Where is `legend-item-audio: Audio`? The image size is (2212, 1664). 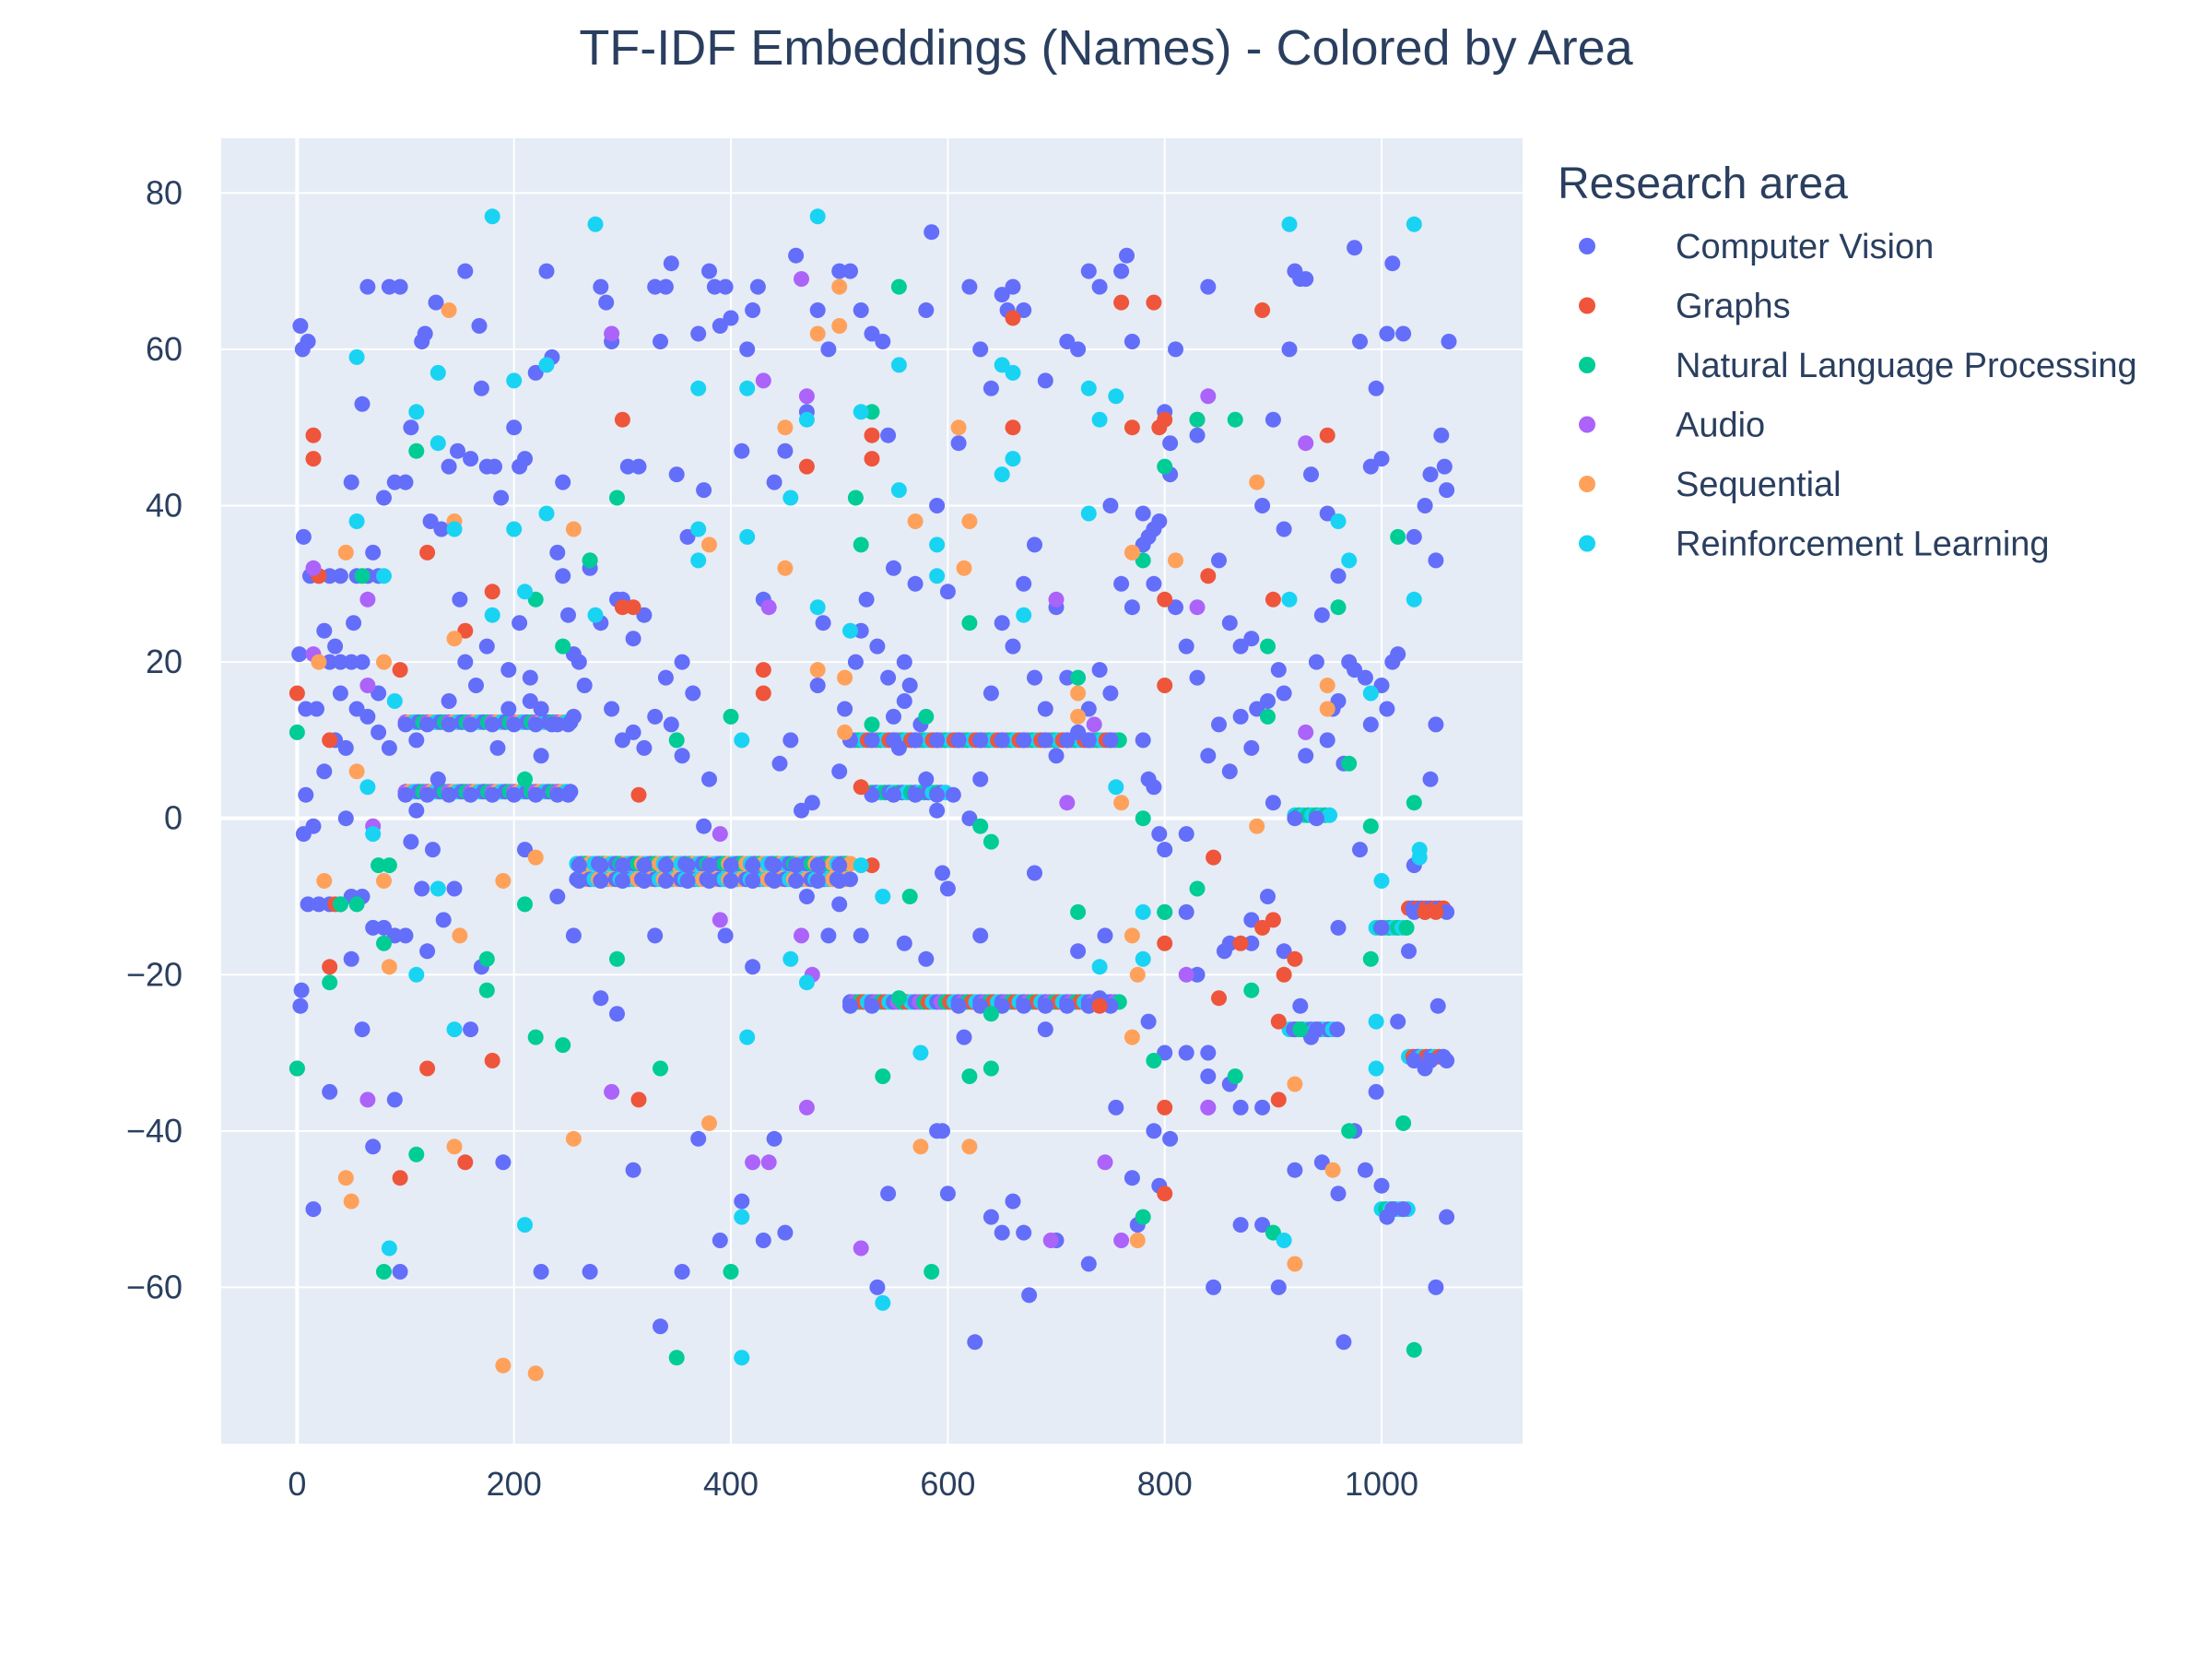 legend-item-audio: Audio is located at coordinates (1672, 426).